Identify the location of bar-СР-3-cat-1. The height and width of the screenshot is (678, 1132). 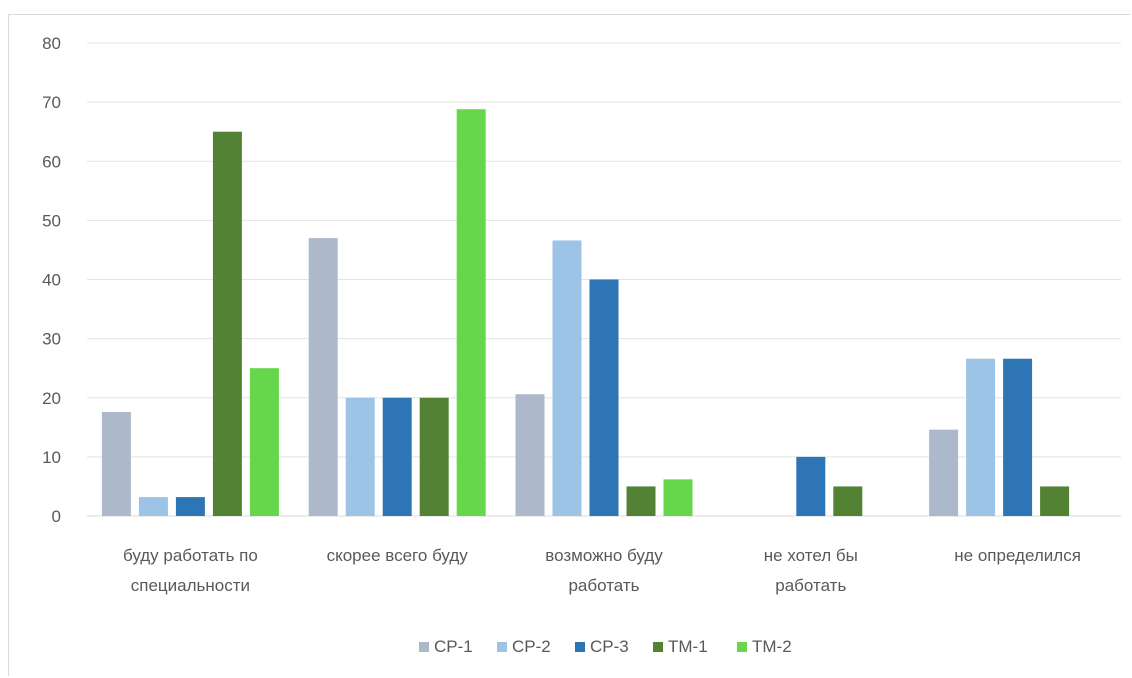
(397, 456).